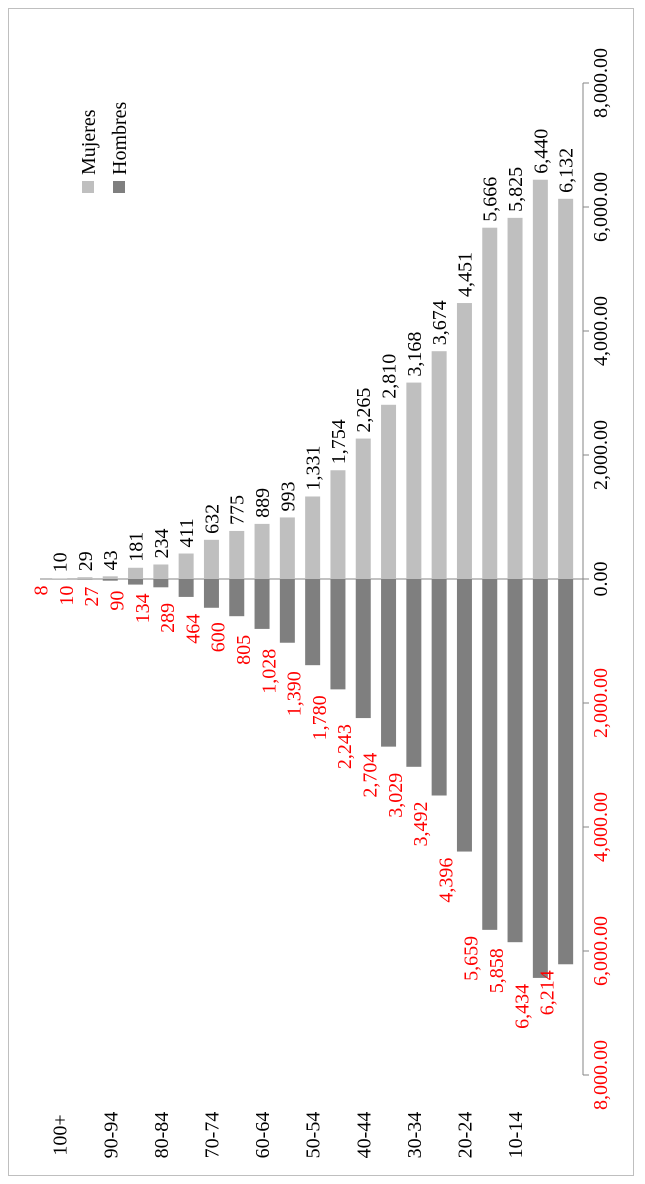 The width and height of the screenshot is (645, 1184). What do you see at coordinates (371, 775) in the screenshot?
I see `data-label-hombres: 2,704` at bounding box center [371, 775].